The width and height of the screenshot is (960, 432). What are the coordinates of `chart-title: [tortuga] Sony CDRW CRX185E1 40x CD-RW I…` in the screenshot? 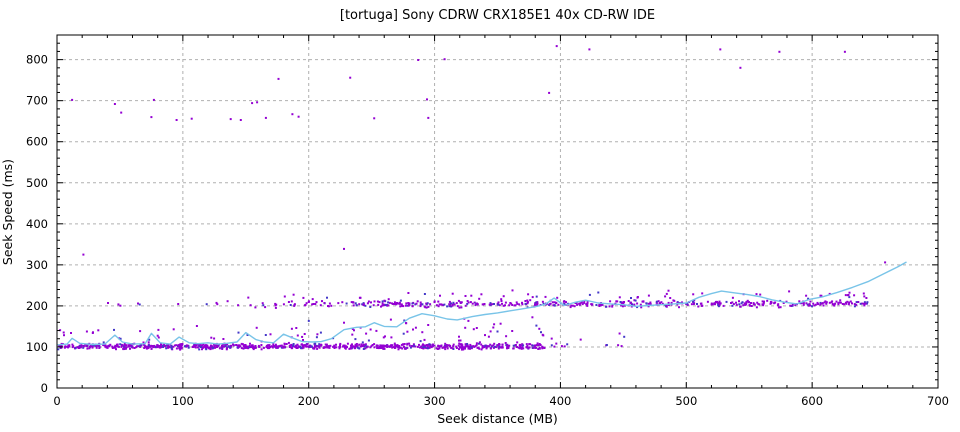 It's located at (497, 15).